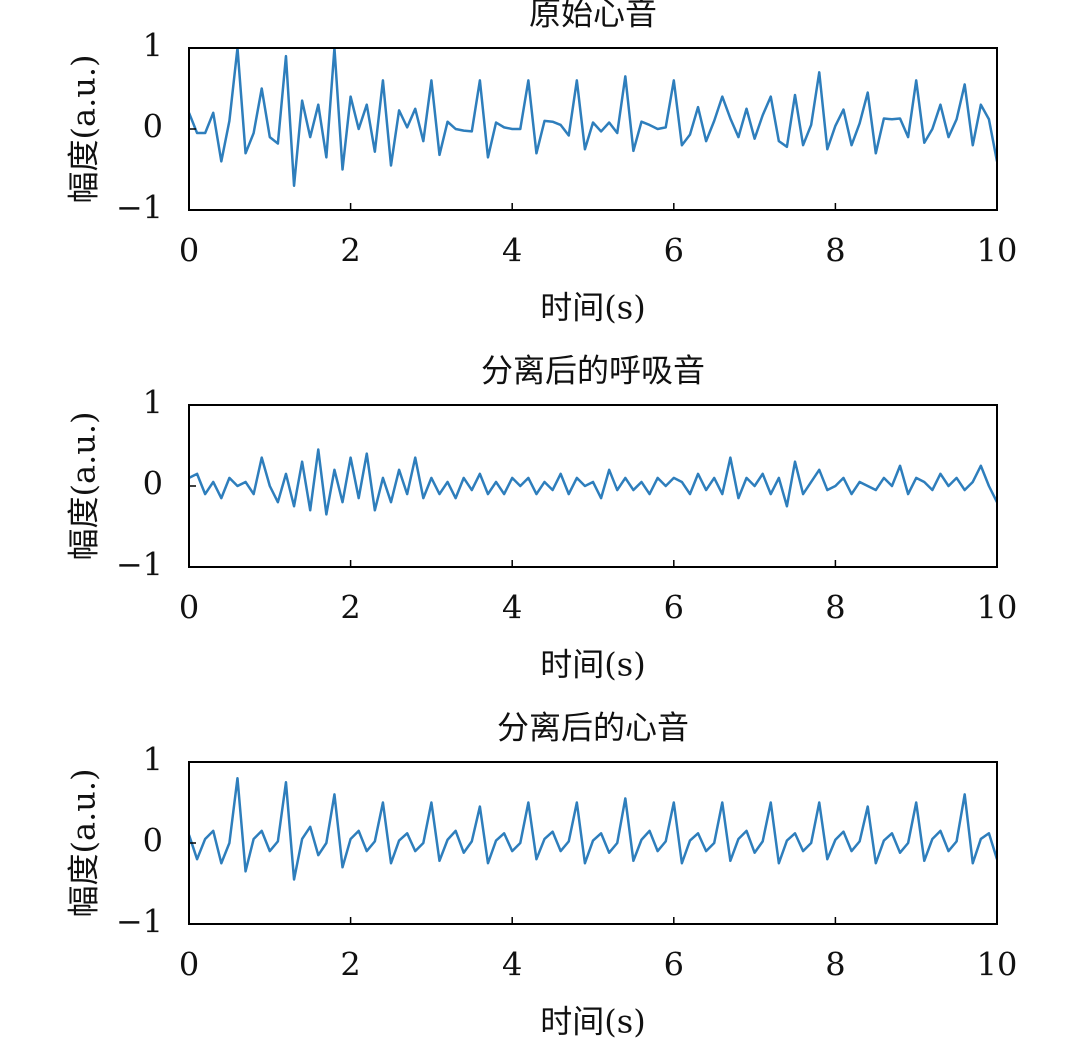  What do you see at coordinates (593, 728) in the screenshot?
I see `chart-title: 分离后的心音` at bounding box center [593, 728].